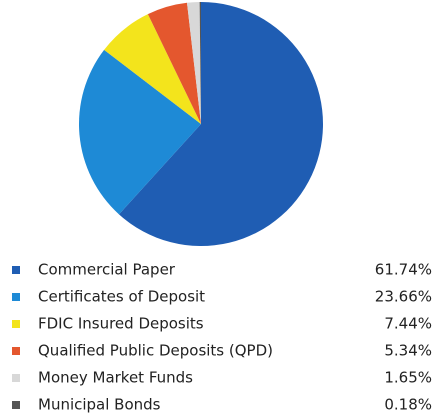 The image size is (435, 419). What do you see at coordinates (408, 324) in the screenshot?
I see `legend-value: 7.44%` at bounding box center [408, 324].